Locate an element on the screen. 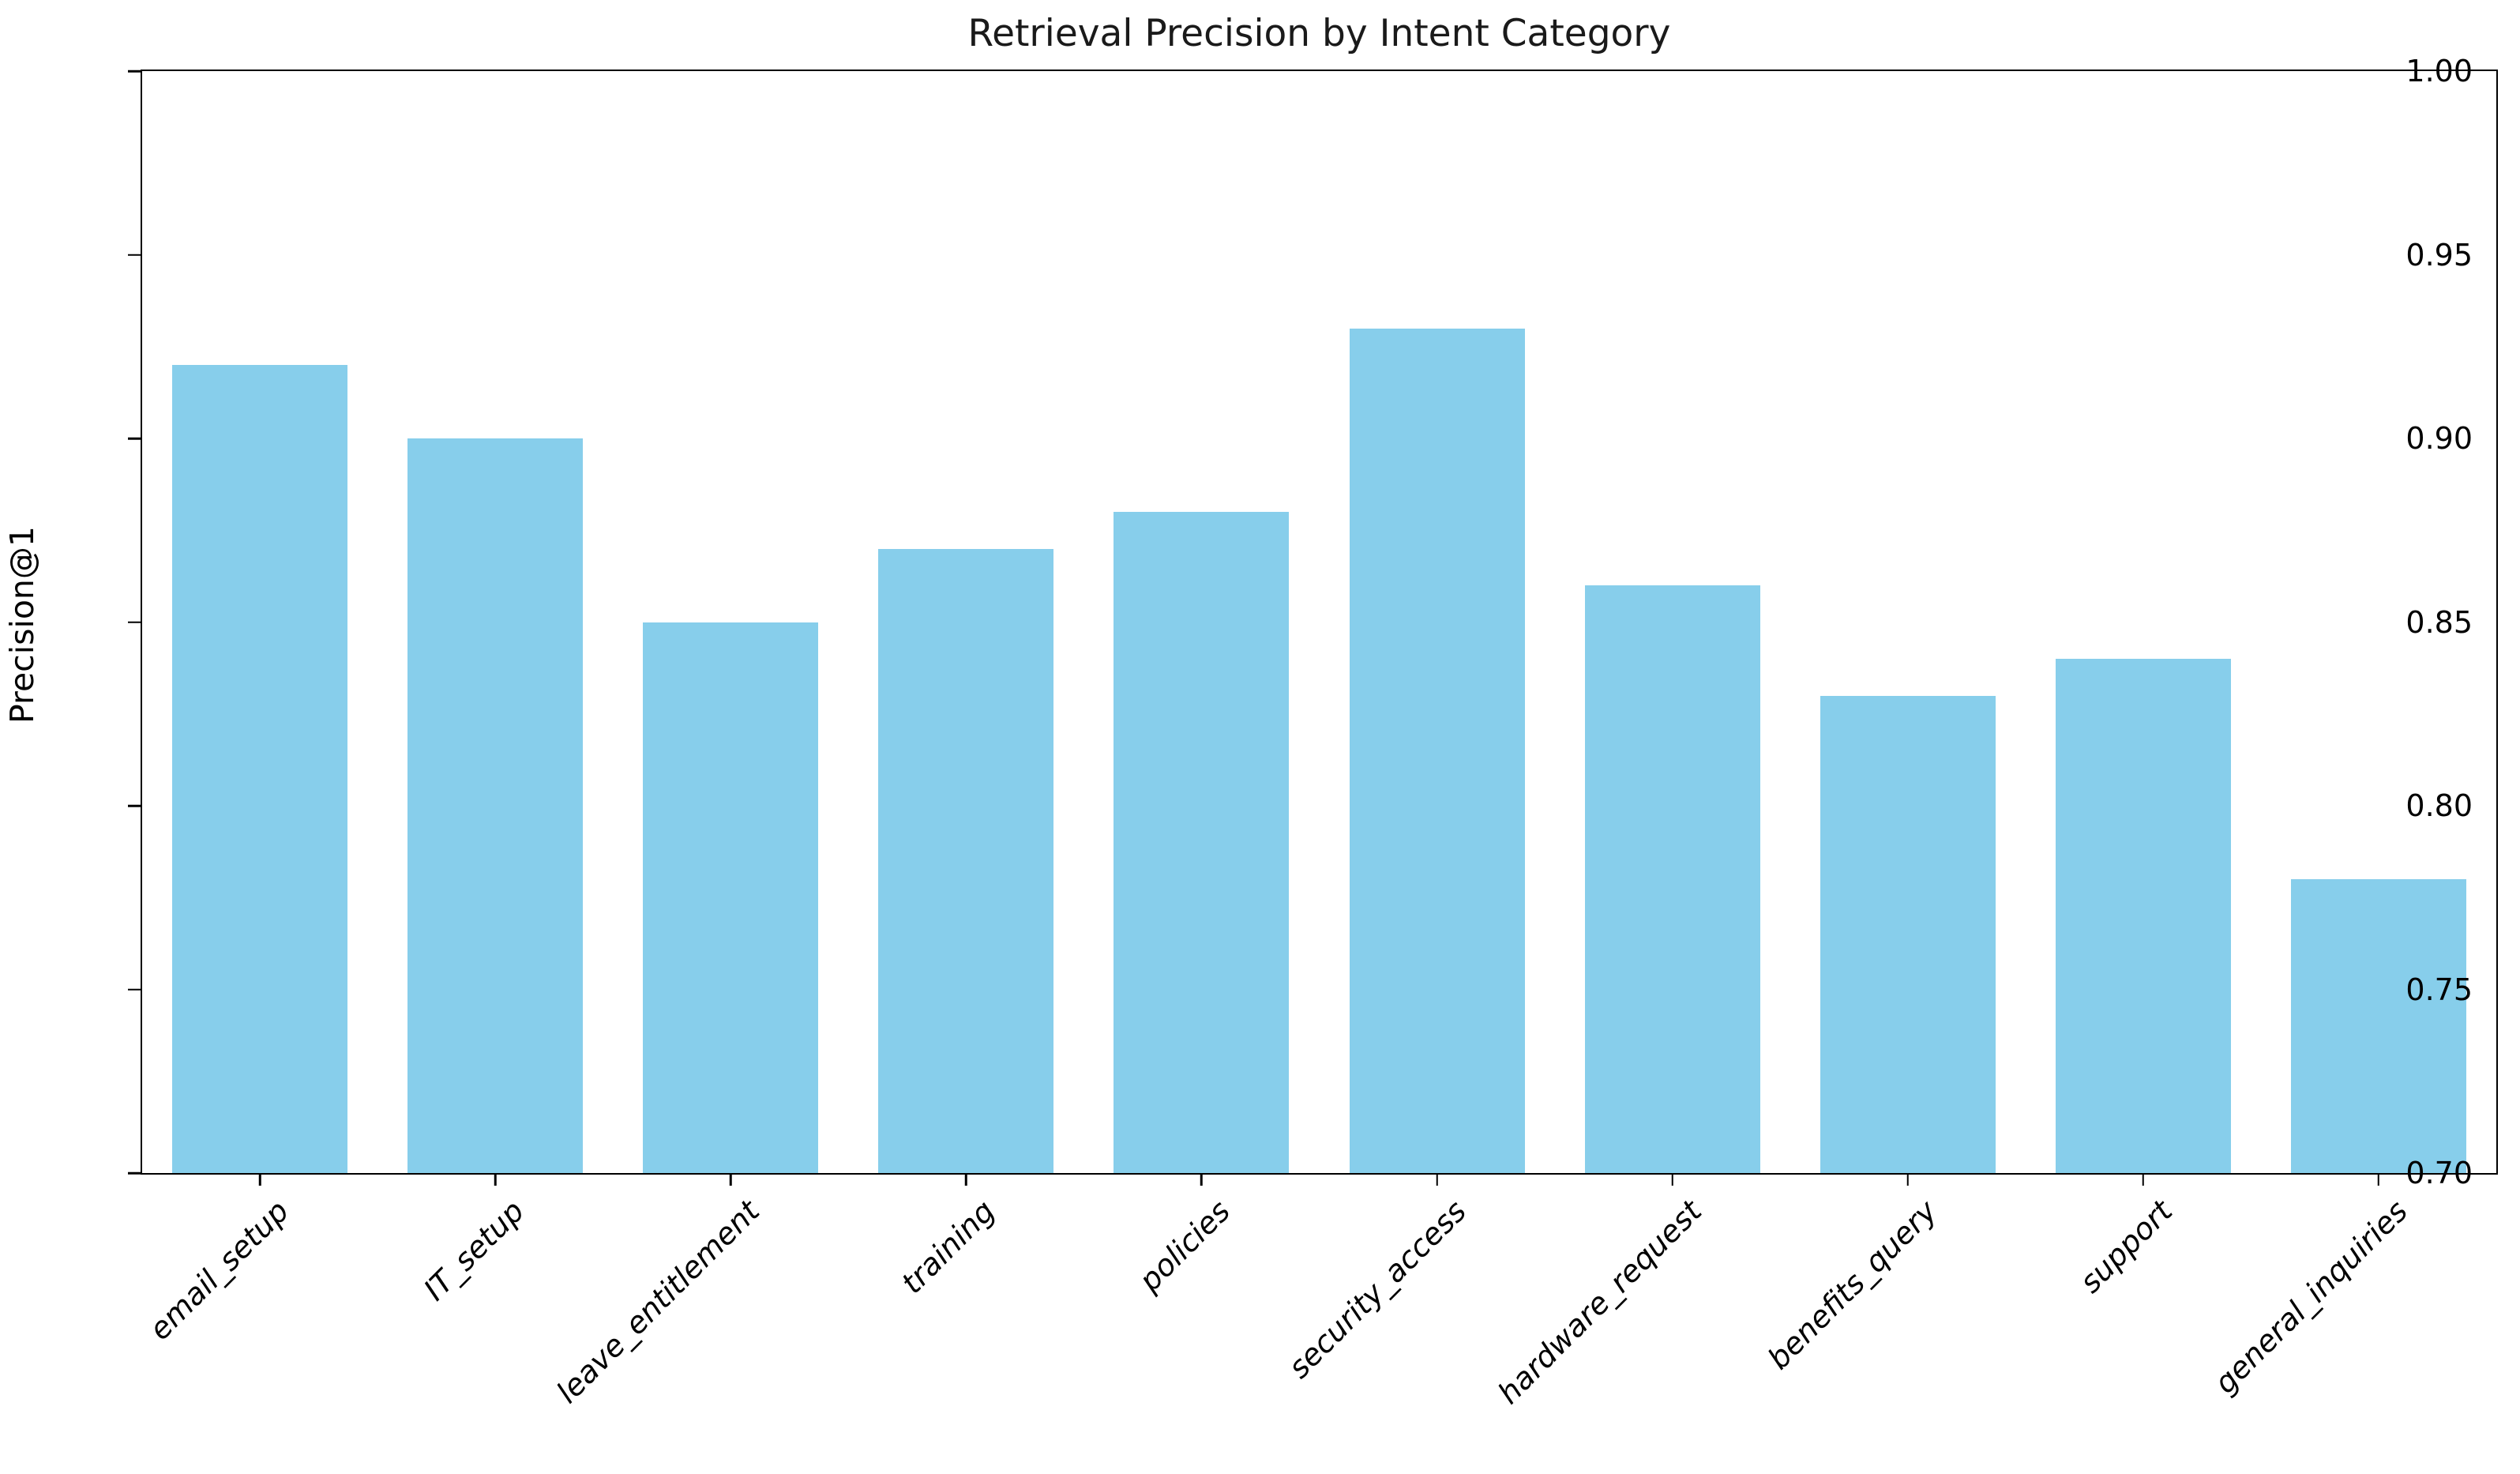 Image resolution: width=2520 pixels, height=1474 pixels. y-tick-label: 0.90 is located at coordinates (2439, 438).